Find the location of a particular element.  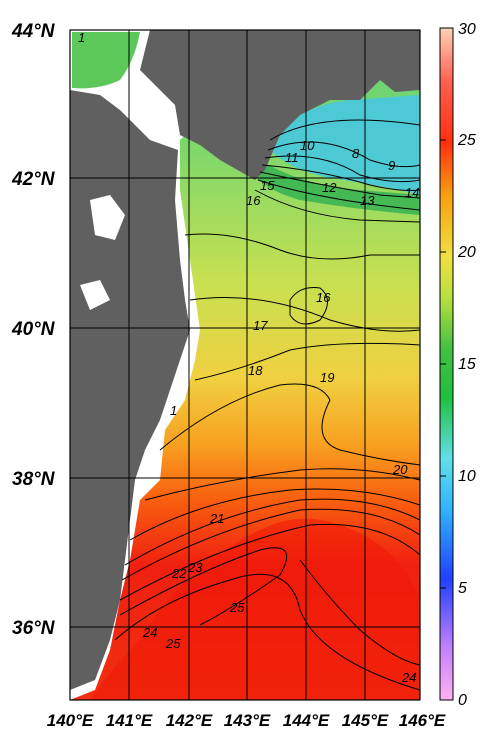

colorbar: 0 5 10 15 20 25 30 is located at coordinates (457, 365).